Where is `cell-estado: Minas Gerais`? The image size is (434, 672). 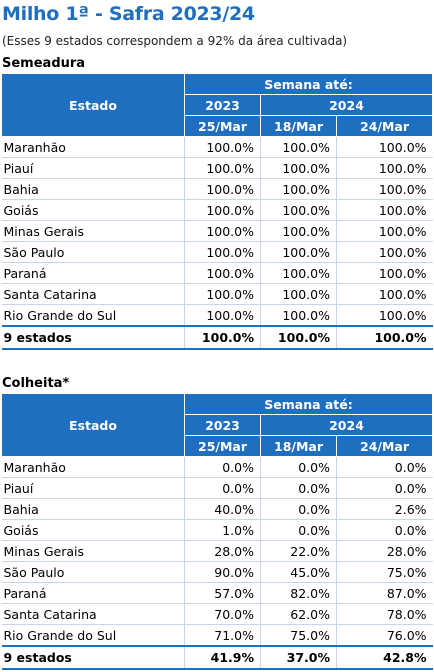 cell-estado: Minas Gerais is located at coordinates (93, 551).